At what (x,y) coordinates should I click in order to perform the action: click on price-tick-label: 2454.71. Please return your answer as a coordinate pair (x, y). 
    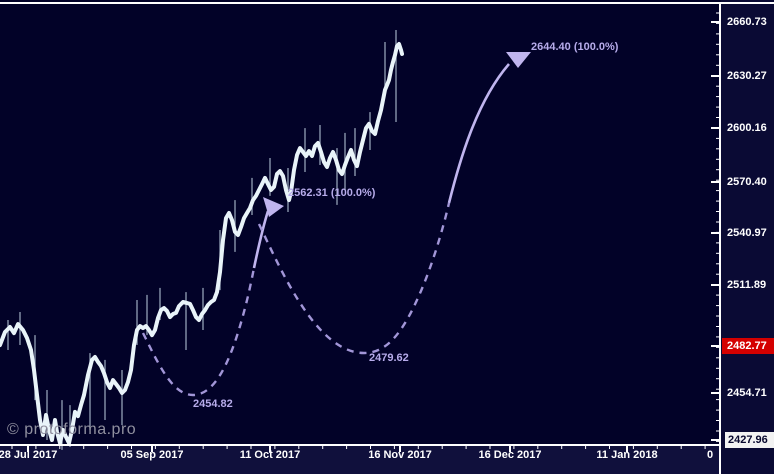
    Looking at the image, I should click on (747, 393).